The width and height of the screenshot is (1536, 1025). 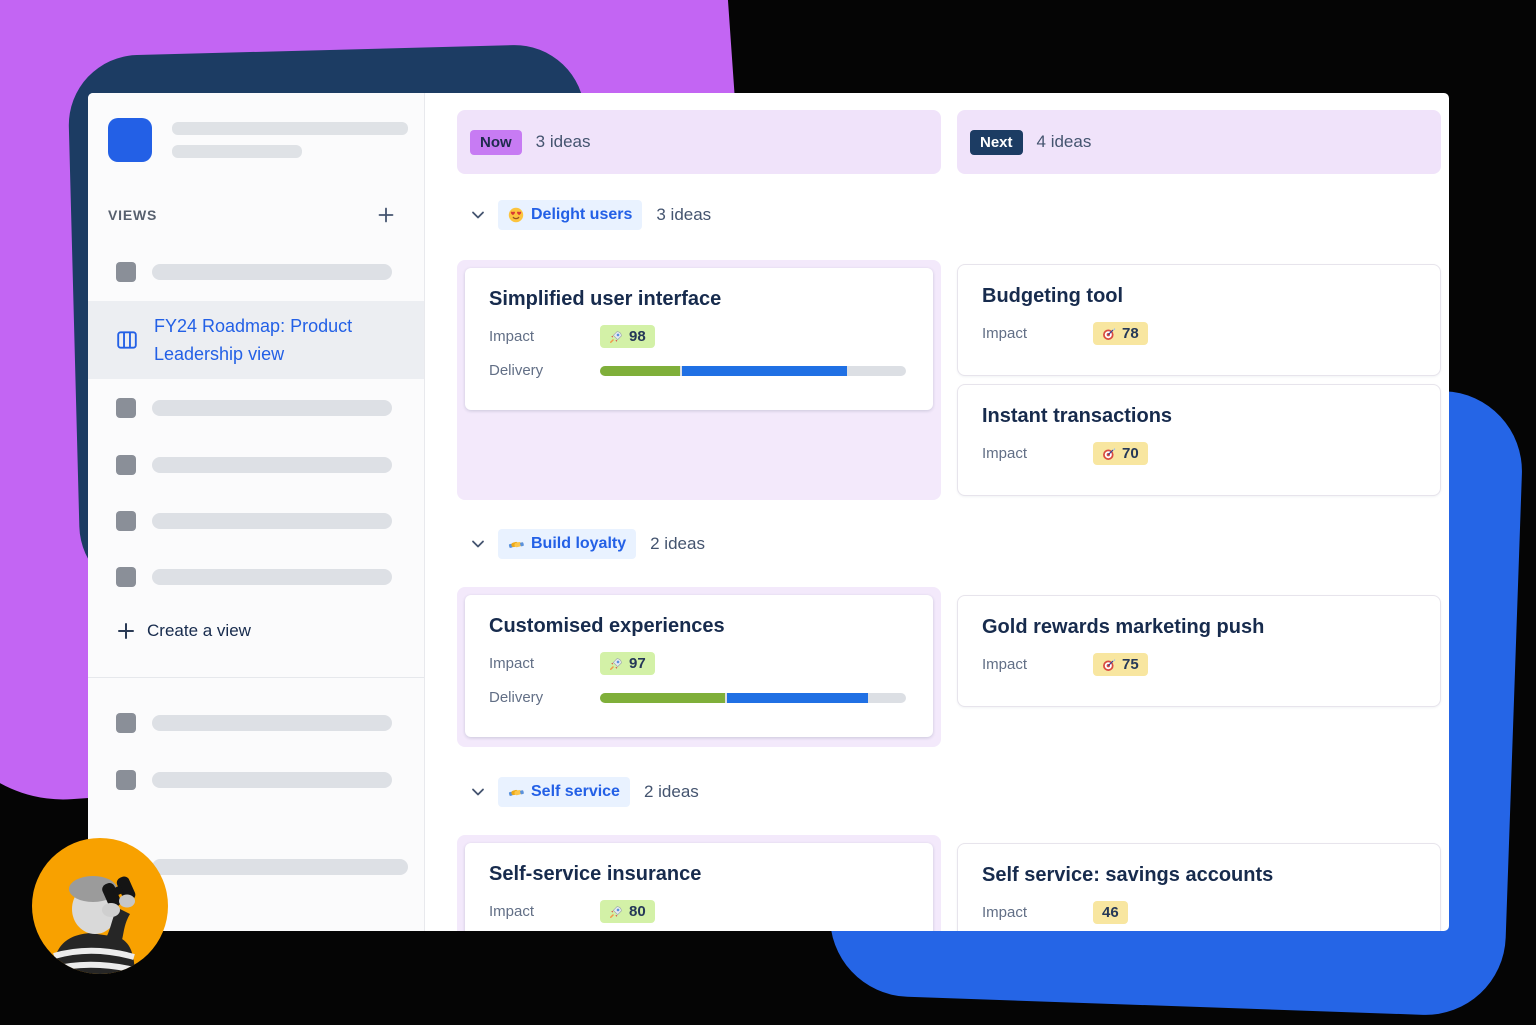 What do you see at coordinates (671, 791) in the screenshot?
I see `group-count: 2 ideas` at bounding box center [671, 791].